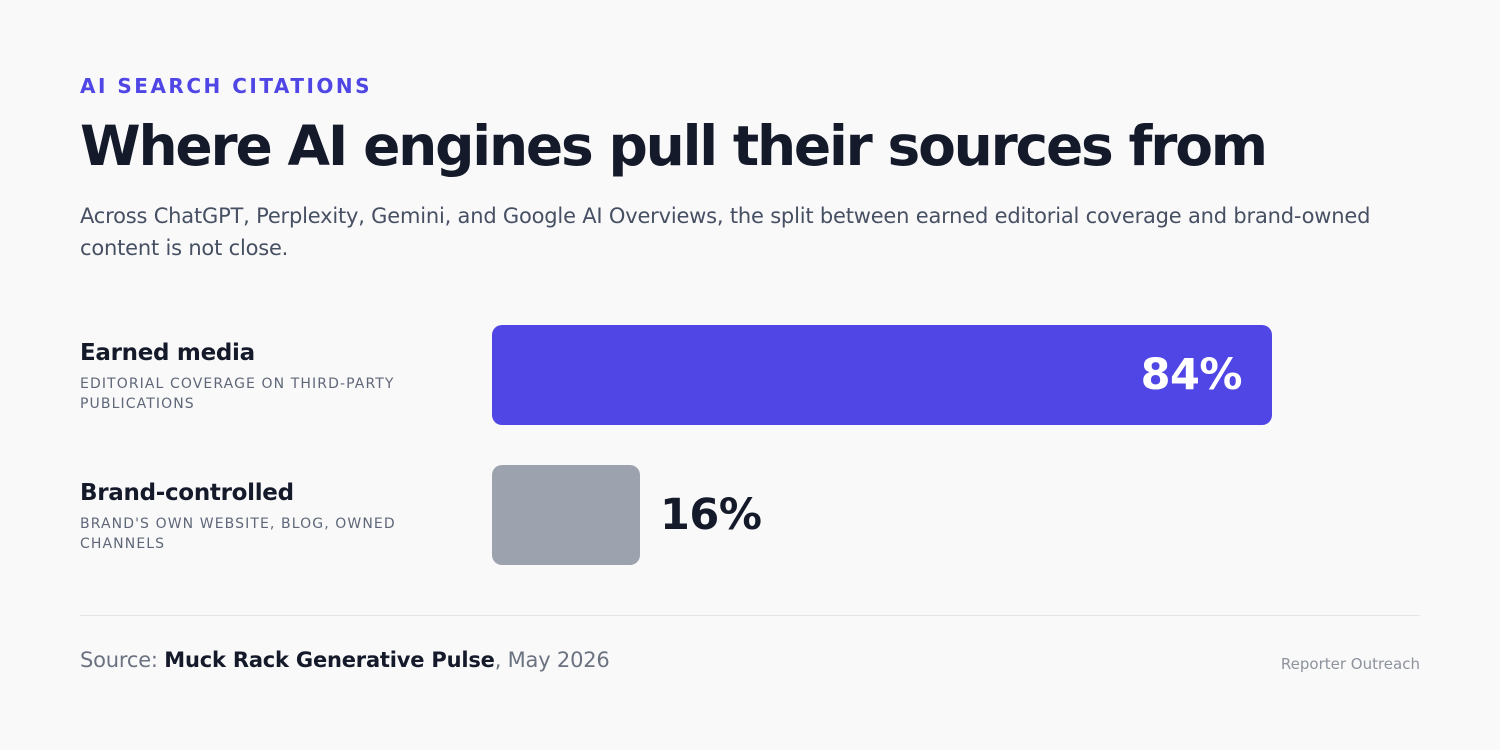 This screenshot has width=1500, height=750. I want to click on chart-title: Where AI engines pull their sources from, so click(674, 146).